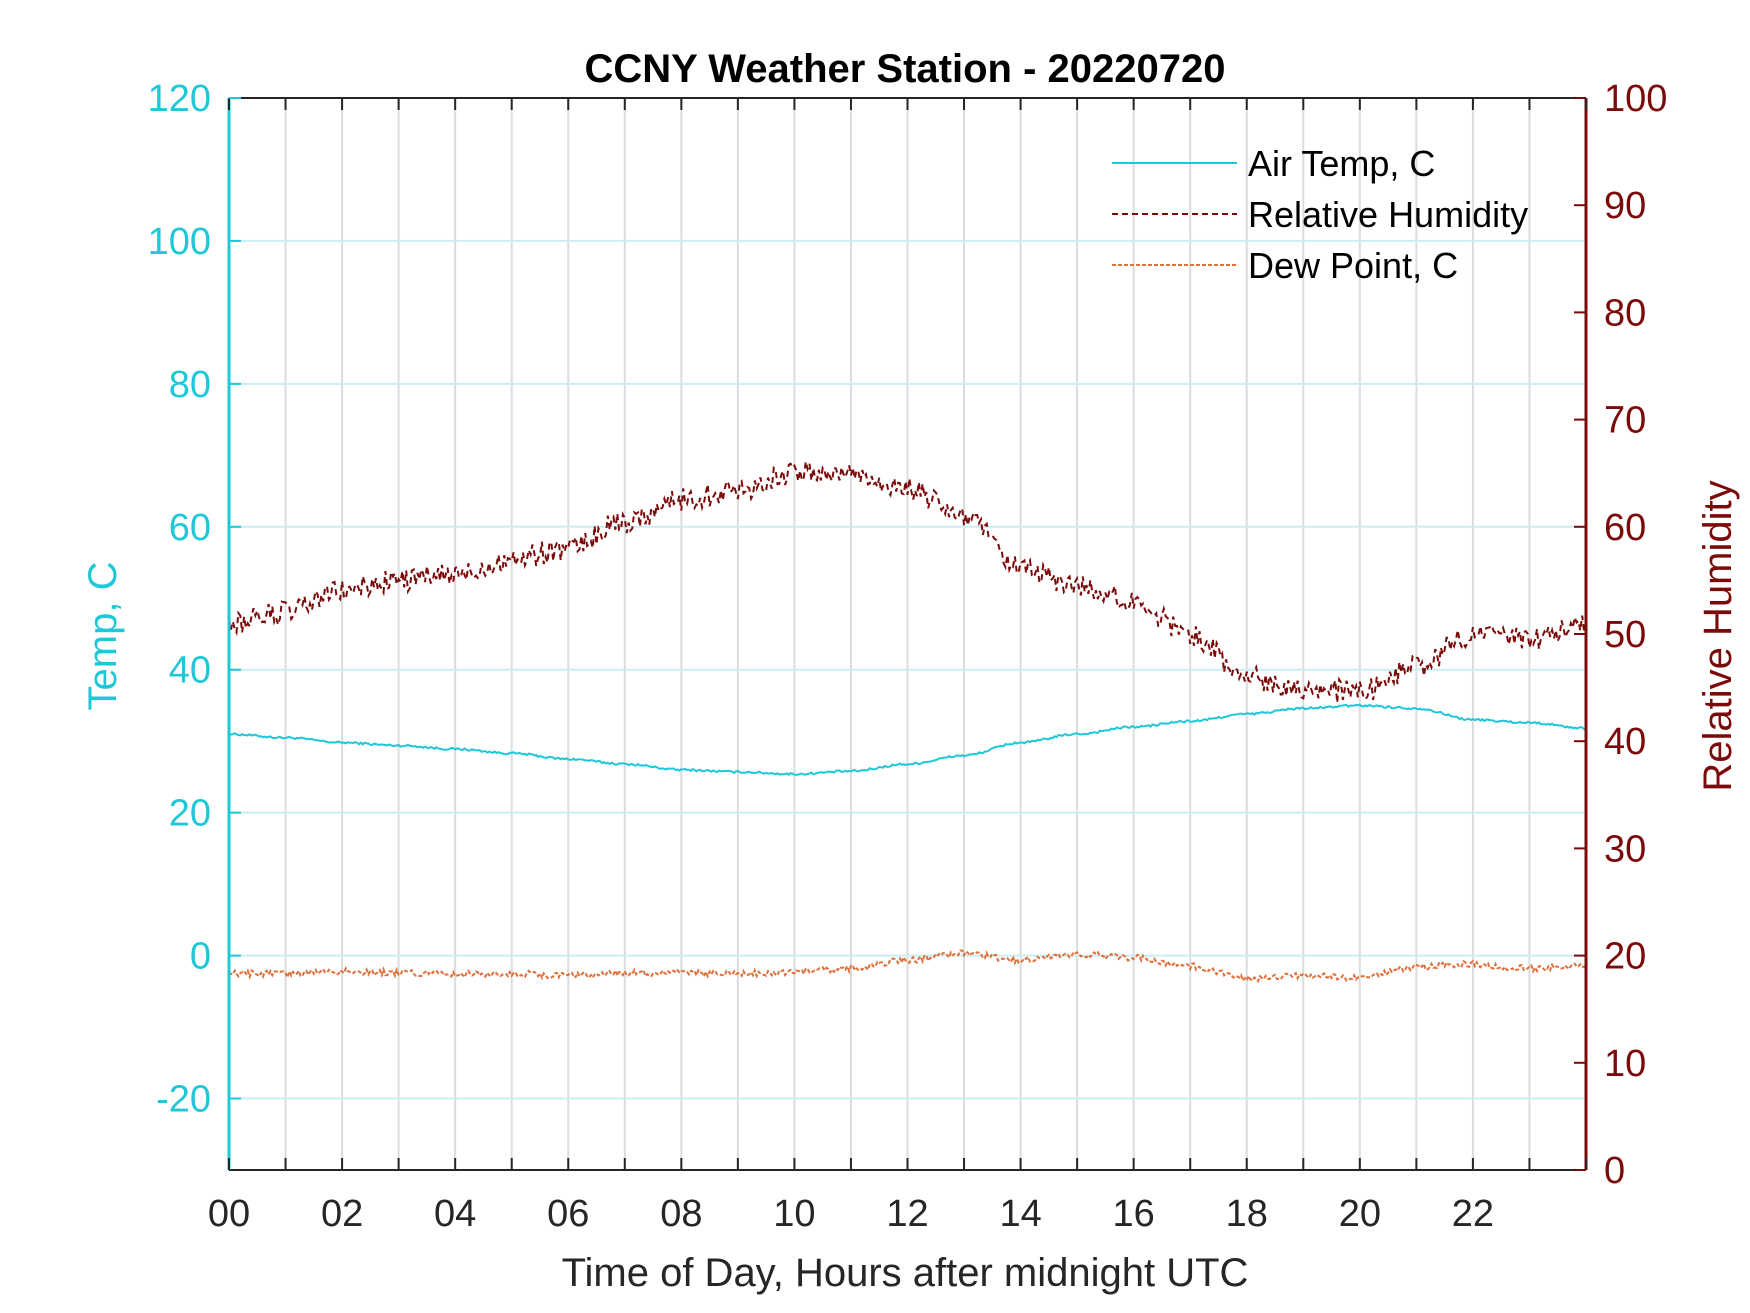 The width and height of the screenshot is (1750, 1313). Describe the element at coordinates (1625, 313) in the screenshot. I see `y-right-tick-label: 80` at that location.